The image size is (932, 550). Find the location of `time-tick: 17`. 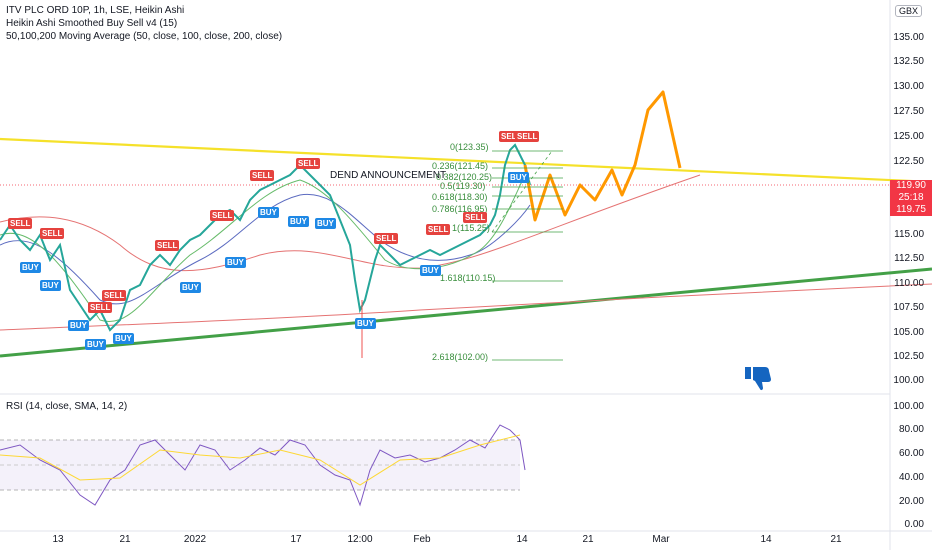

time-tick: 17 is located at coordinates (296, 539).